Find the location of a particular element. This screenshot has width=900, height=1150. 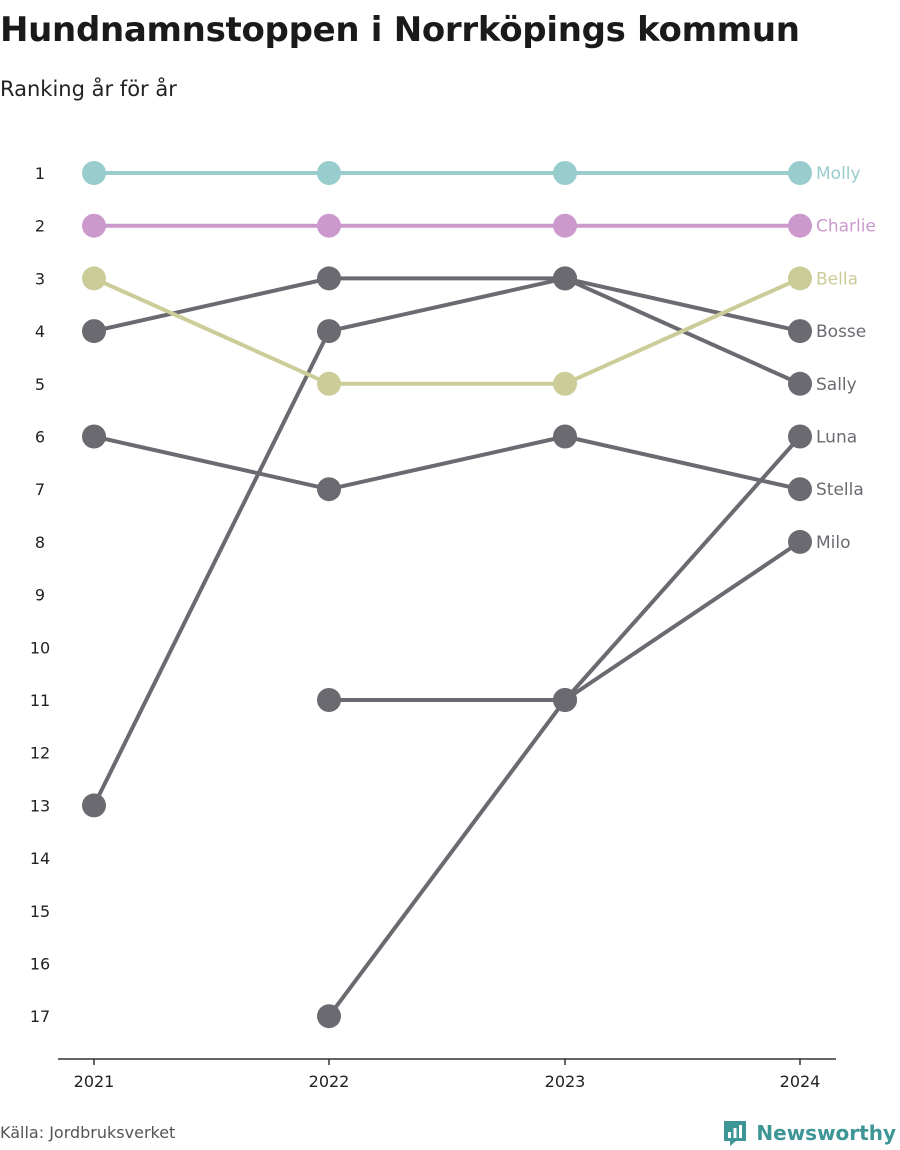

series-label-sally: Sally is located at coordinates (836, 385).